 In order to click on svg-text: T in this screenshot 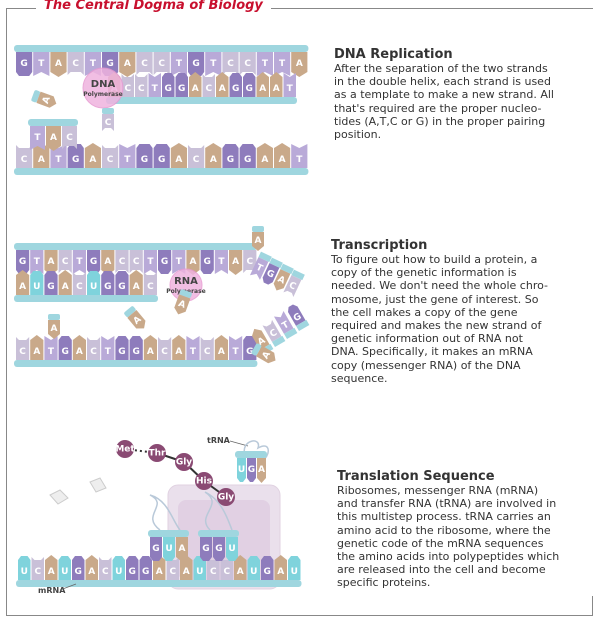, I will do `click(286, 326)`.